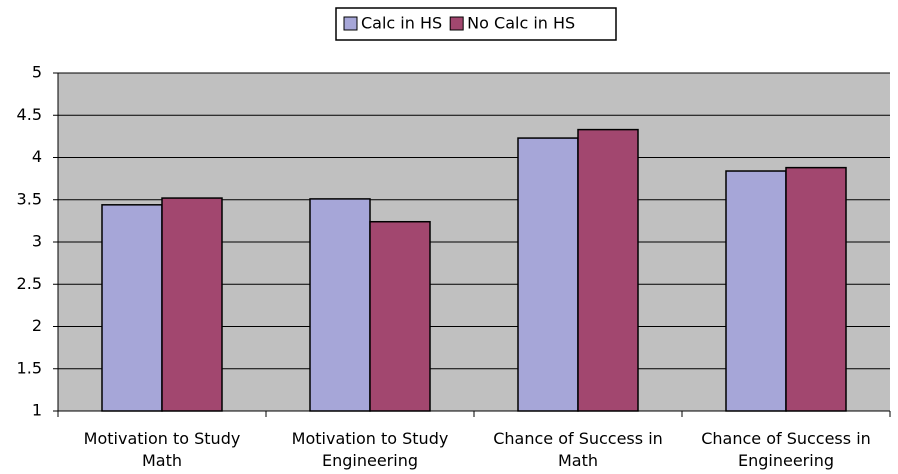 Image resolution: width=898 pixels, height=474 pixels. I want to click on x-tick-label: Chance of Success in Engineering, so click(786, 449).